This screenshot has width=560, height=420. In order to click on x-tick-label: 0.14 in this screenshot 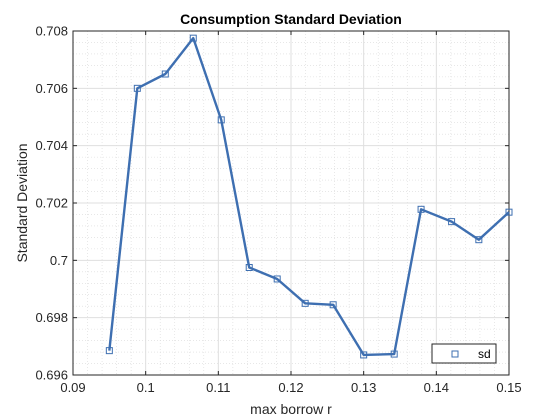, I will do `click(436, 387)`.